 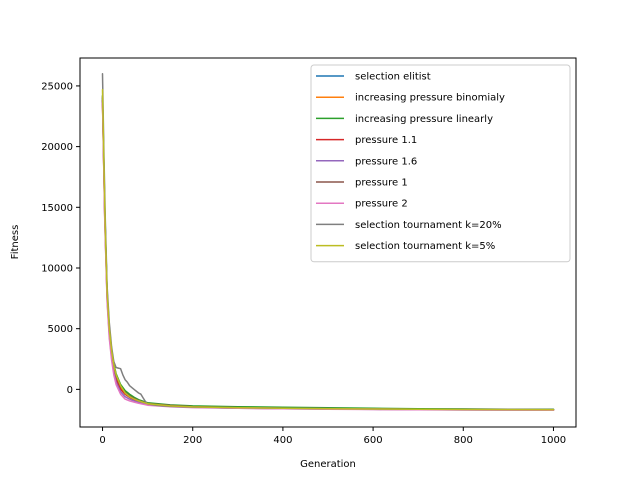 What do you see at coordinates (463, 440) in the screenshot?
I see `x-tick-label: 800` at bounding box center [463, 440].